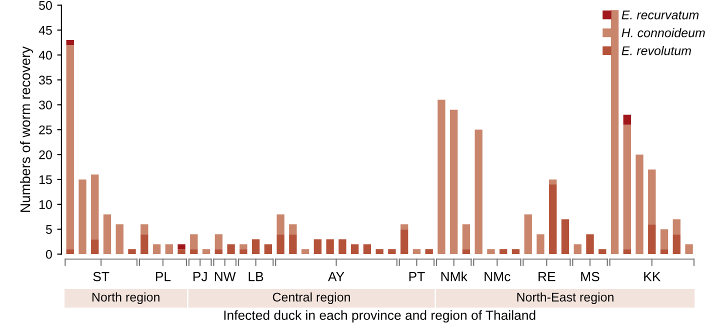  I want to click on y-tick-label: 25, so click(45, 129).